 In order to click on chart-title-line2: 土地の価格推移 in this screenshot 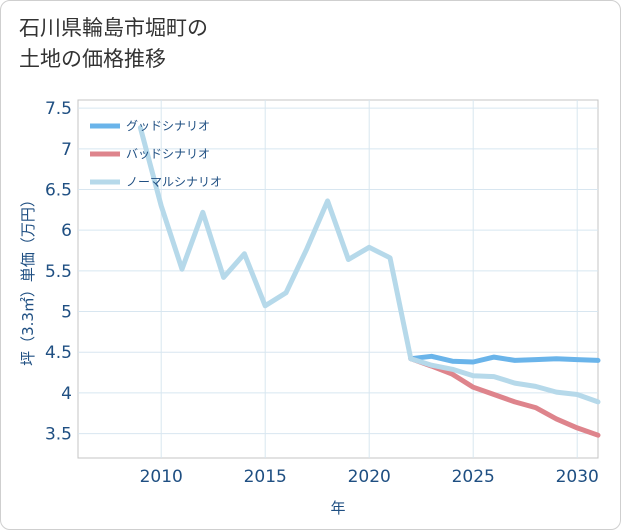, I will do `click(92, 59)`.